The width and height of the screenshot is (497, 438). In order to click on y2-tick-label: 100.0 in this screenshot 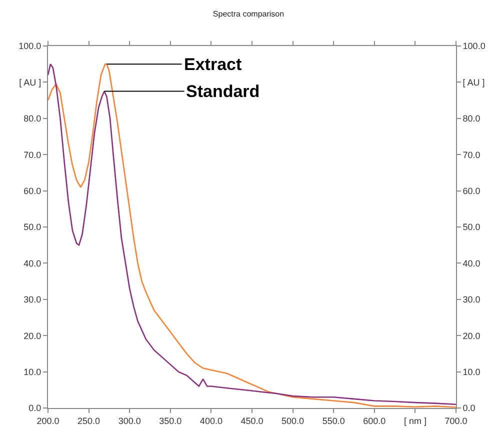, I will do `click(474, 46)`.